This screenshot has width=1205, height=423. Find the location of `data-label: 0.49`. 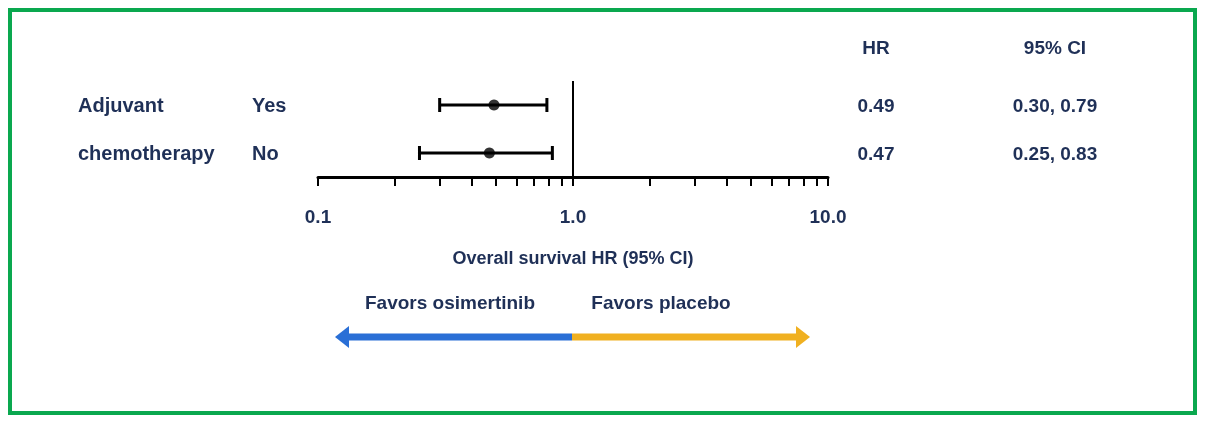

data-label: 0.49 is located at coordinates (876, 105).